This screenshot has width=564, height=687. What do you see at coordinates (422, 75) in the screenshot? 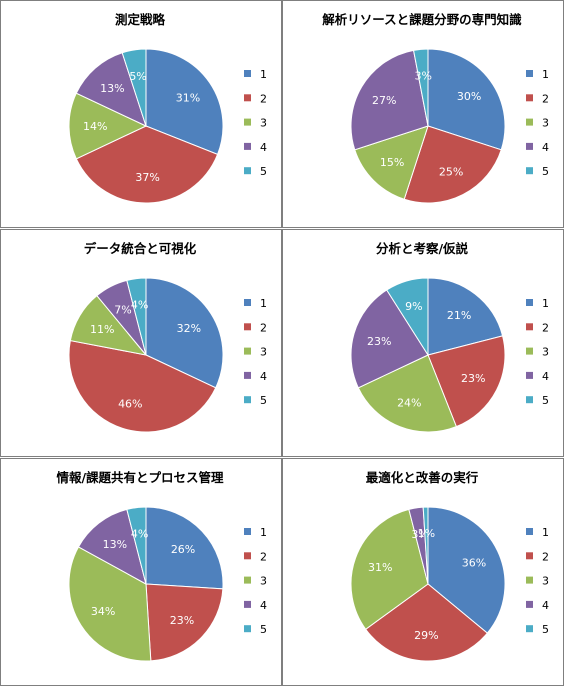
I see `slice-data-label: 3%` at bounding box center [422, 75].